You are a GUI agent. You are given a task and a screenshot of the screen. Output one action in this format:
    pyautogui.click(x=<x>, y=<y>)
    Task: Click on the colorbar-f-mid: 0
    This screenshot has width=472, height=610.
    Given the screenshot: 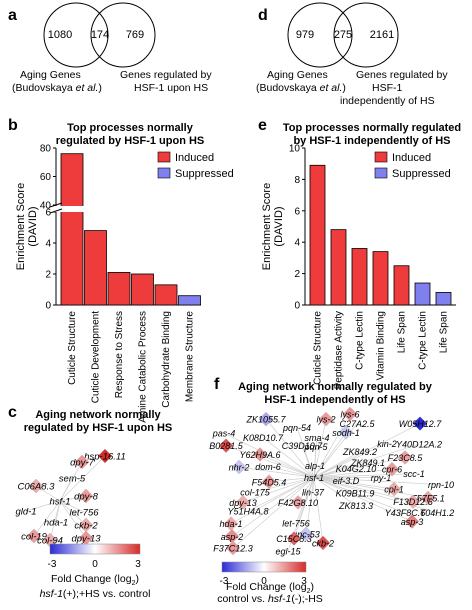 What is the action you would take?
    pyautogui.click(x=264, y=581)
    